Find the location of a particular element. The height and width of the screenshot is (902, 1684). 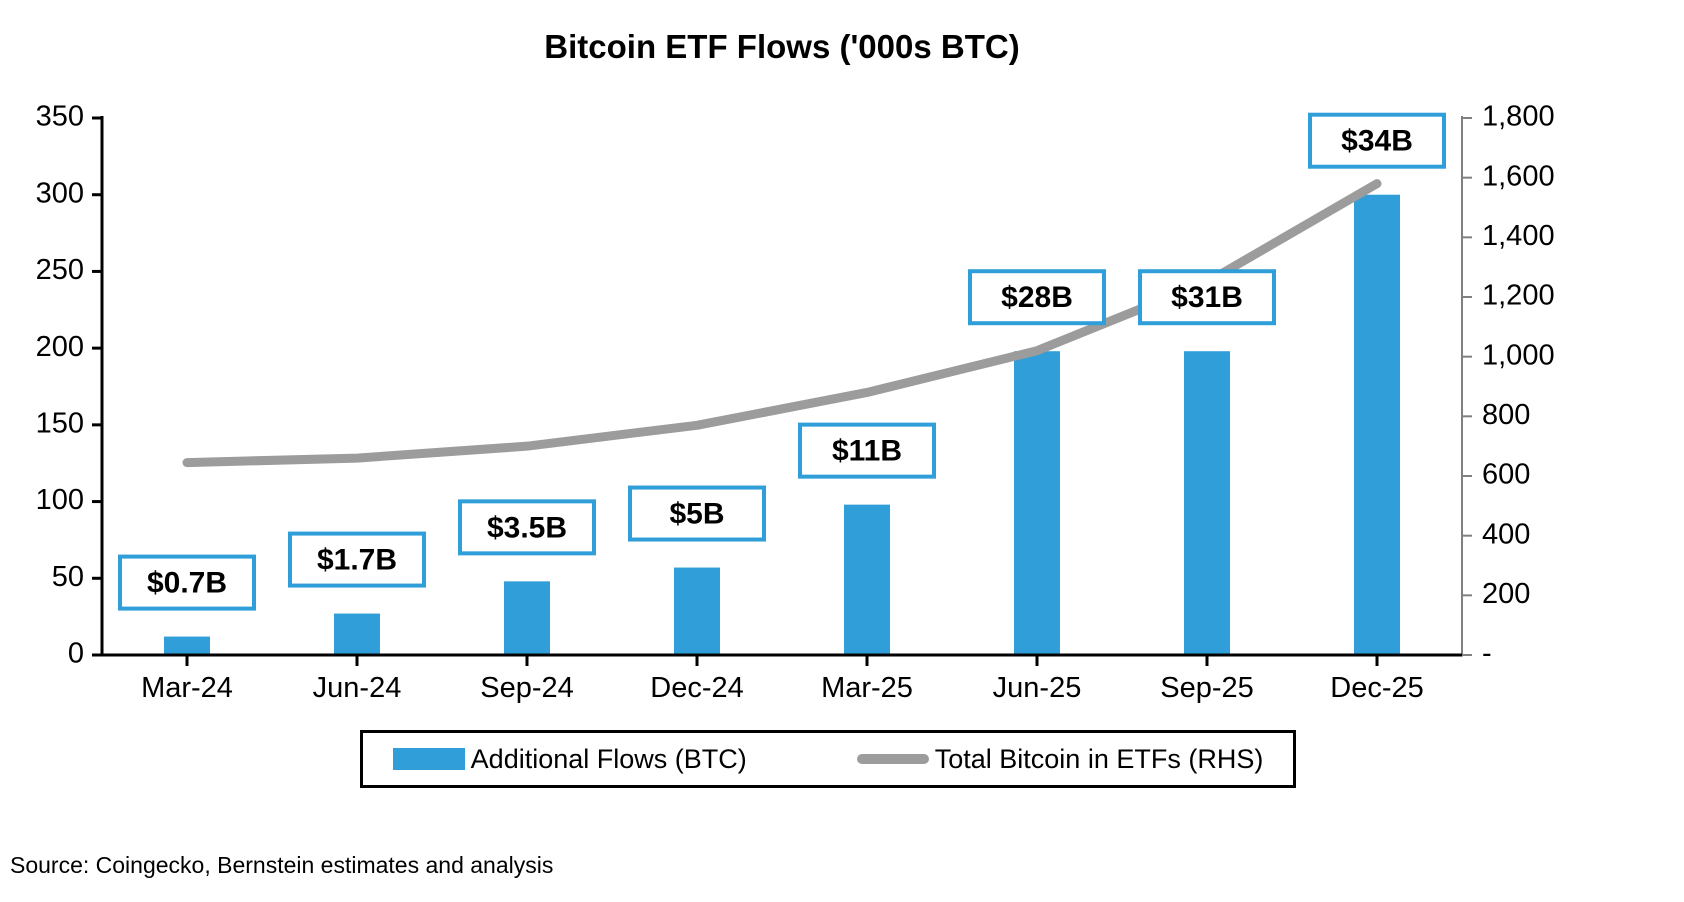

legend-item-line: Total Bitcoin in ETFs (RHS) is located at coordinates (1060, 759).